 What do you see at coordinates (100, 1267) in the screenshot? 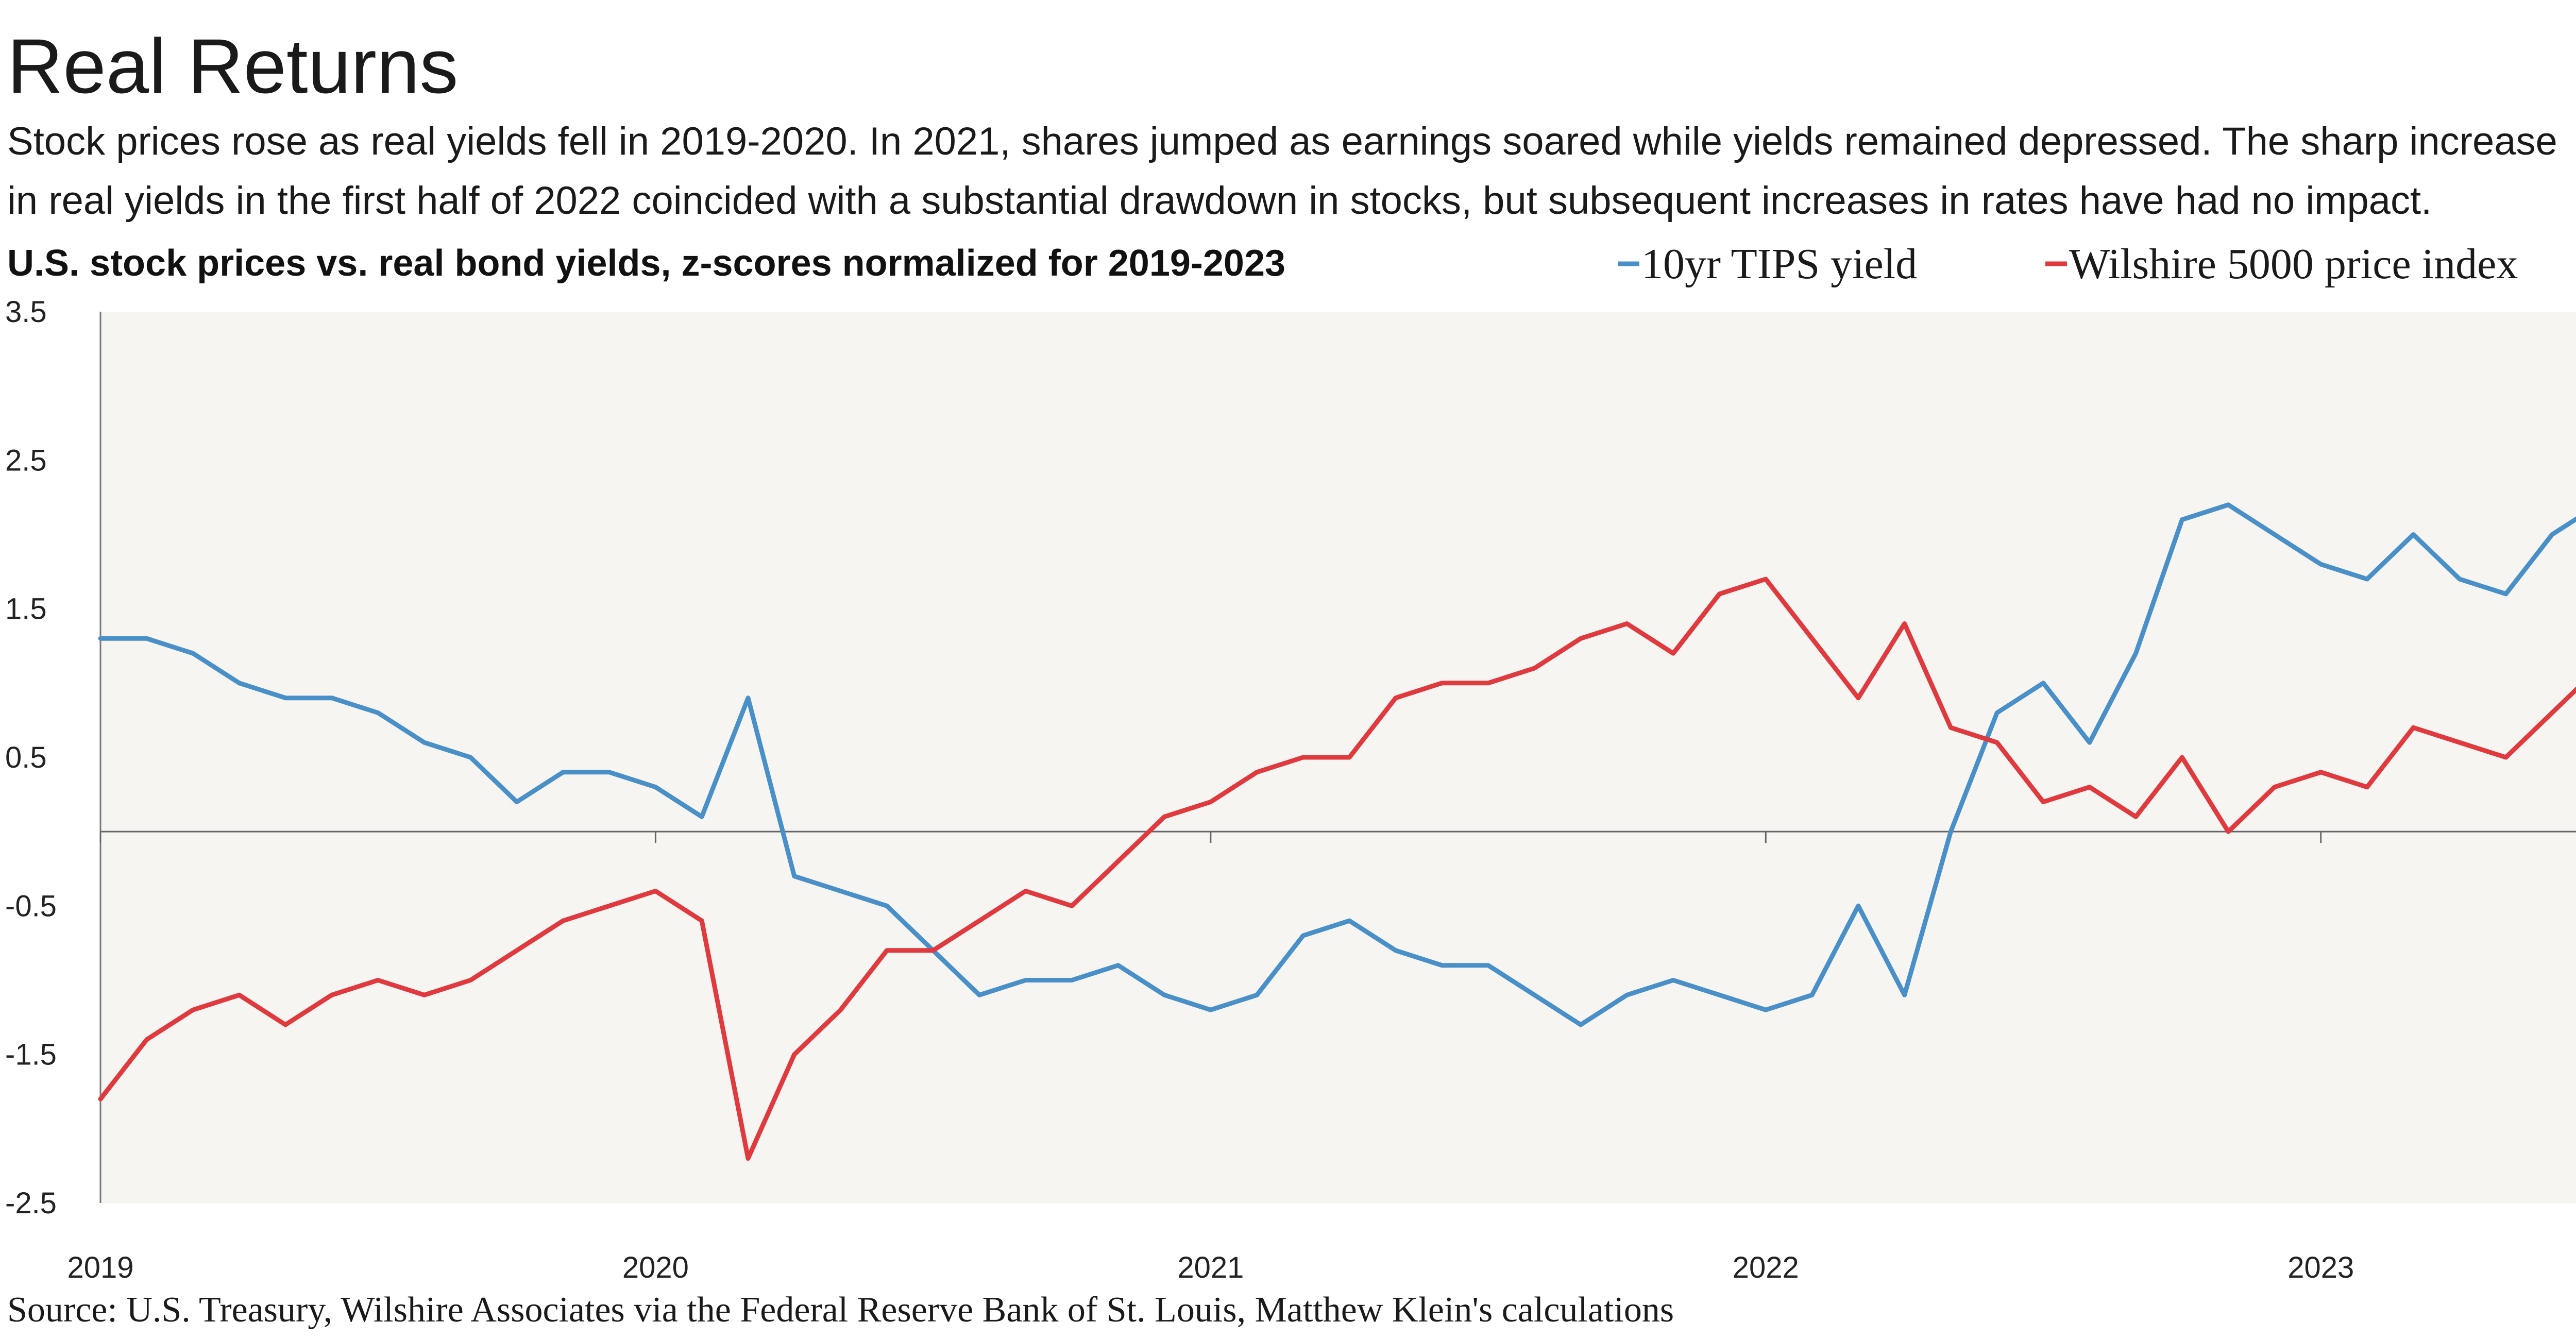
I see `x-tick-label: 2019` at bounding box center [100, 1267].